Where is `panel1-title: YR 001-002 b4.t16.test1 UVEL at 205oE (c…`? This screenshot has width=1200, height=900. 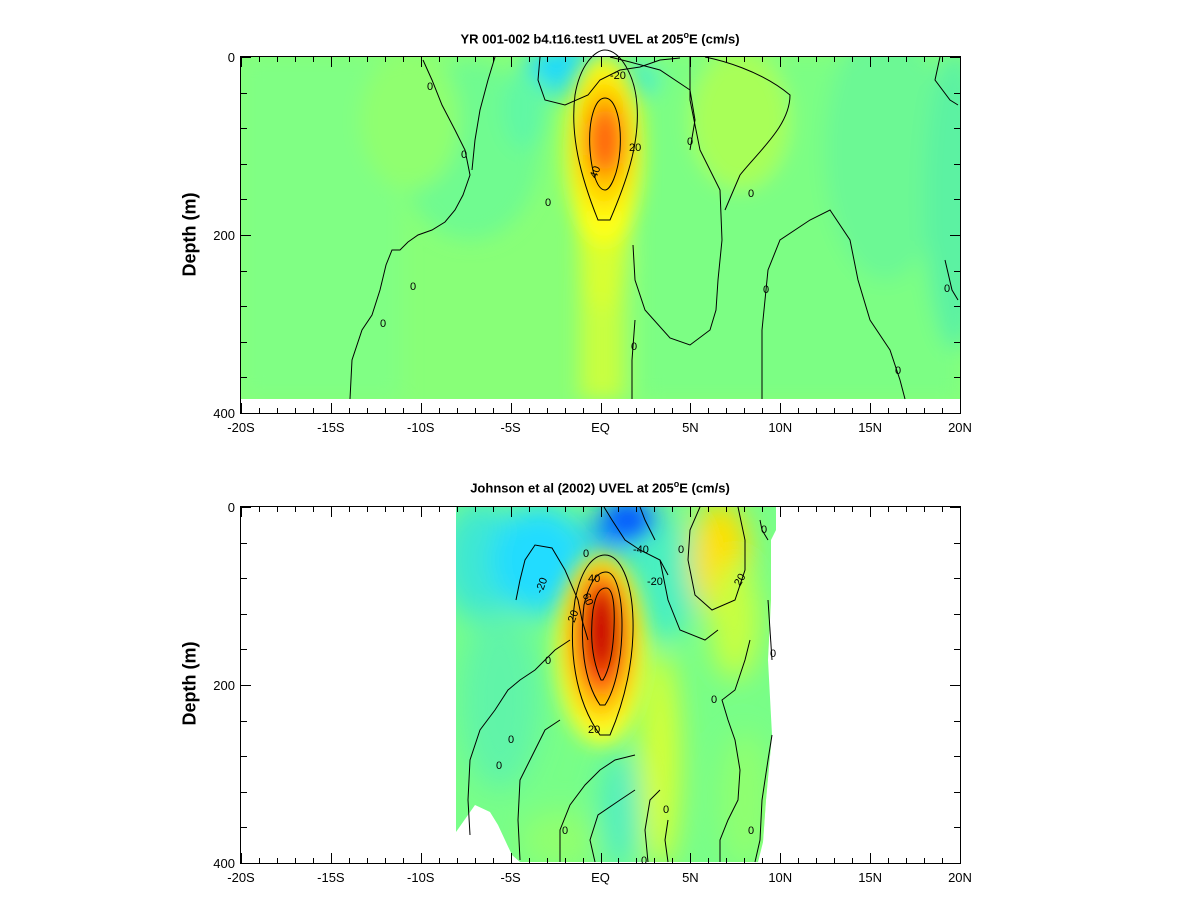 panel1-title: YR 001-002 b4.t16.test1 UVEL at 205oE (c… is located at coordinates (600, 38).